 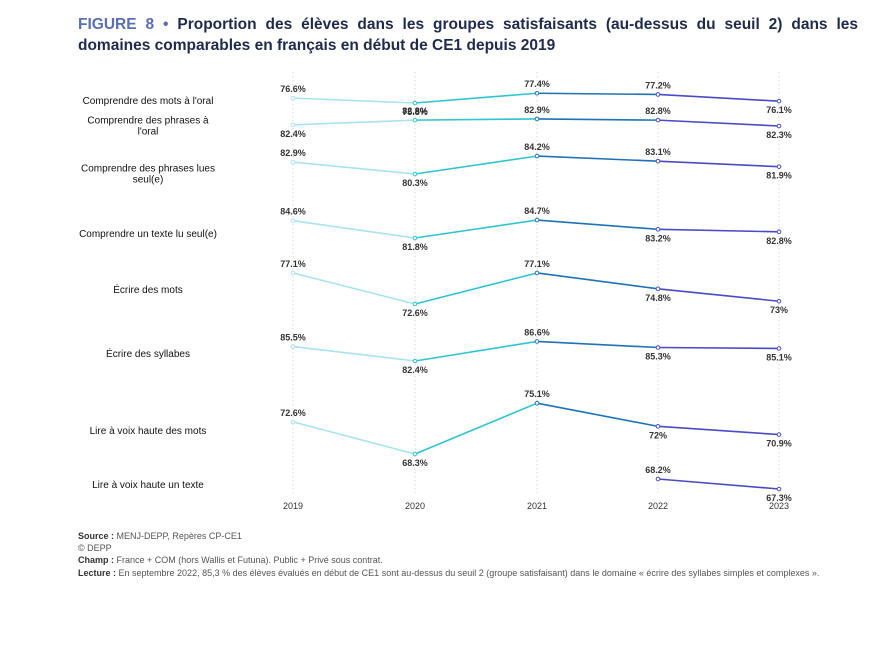 What do you see at coordinates (293, 506) in the screenshot?
I see `x-tick-2019: 2019` at bounding box center [293, 506].